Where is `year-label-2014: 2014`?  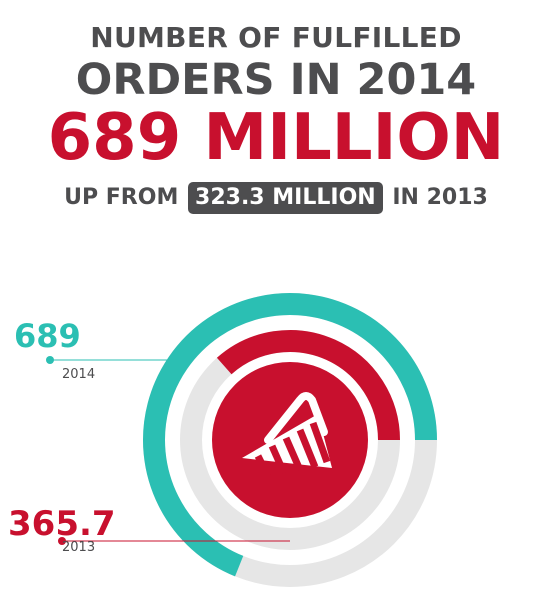
year-label-2014: 2014 is located at coordinates (79, 374).